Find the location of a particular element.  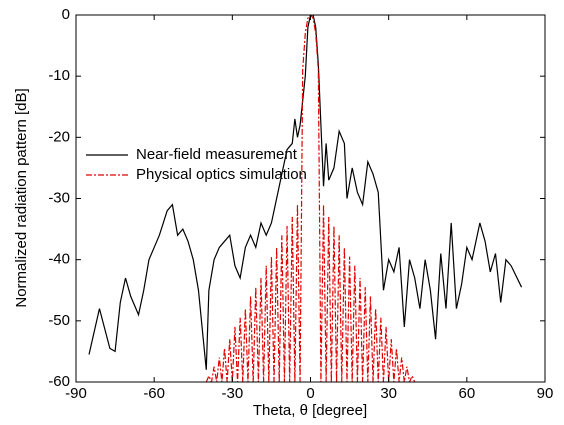

x-tick-label: 90 is located at coordinates (545, 393).